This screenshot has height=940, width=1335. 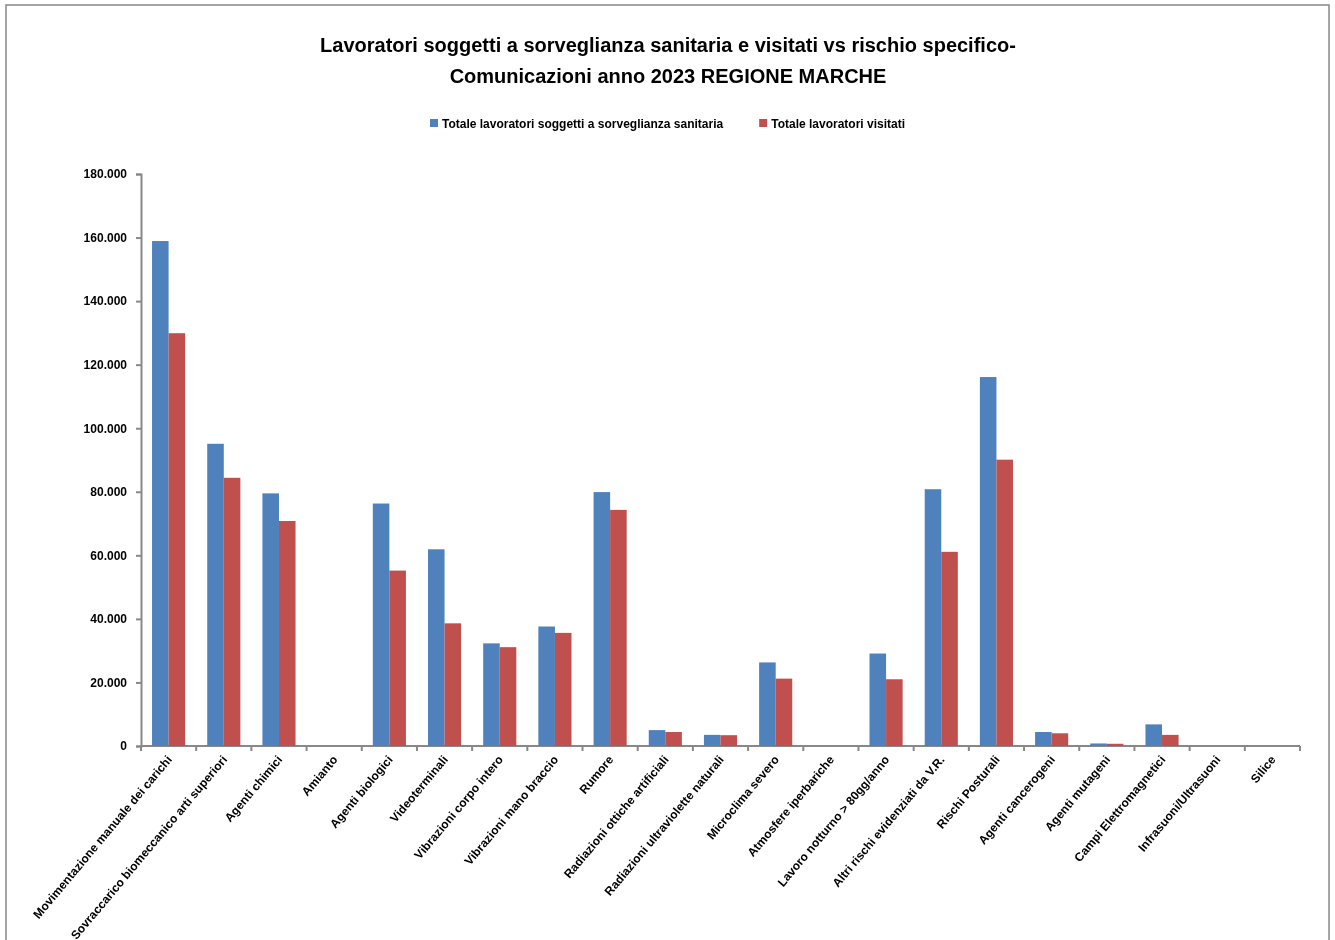 What do you see at coordinates (109, 619) in the screenshot?
I see `y-tick-label: 40.000` at bounding box center [109, 619].